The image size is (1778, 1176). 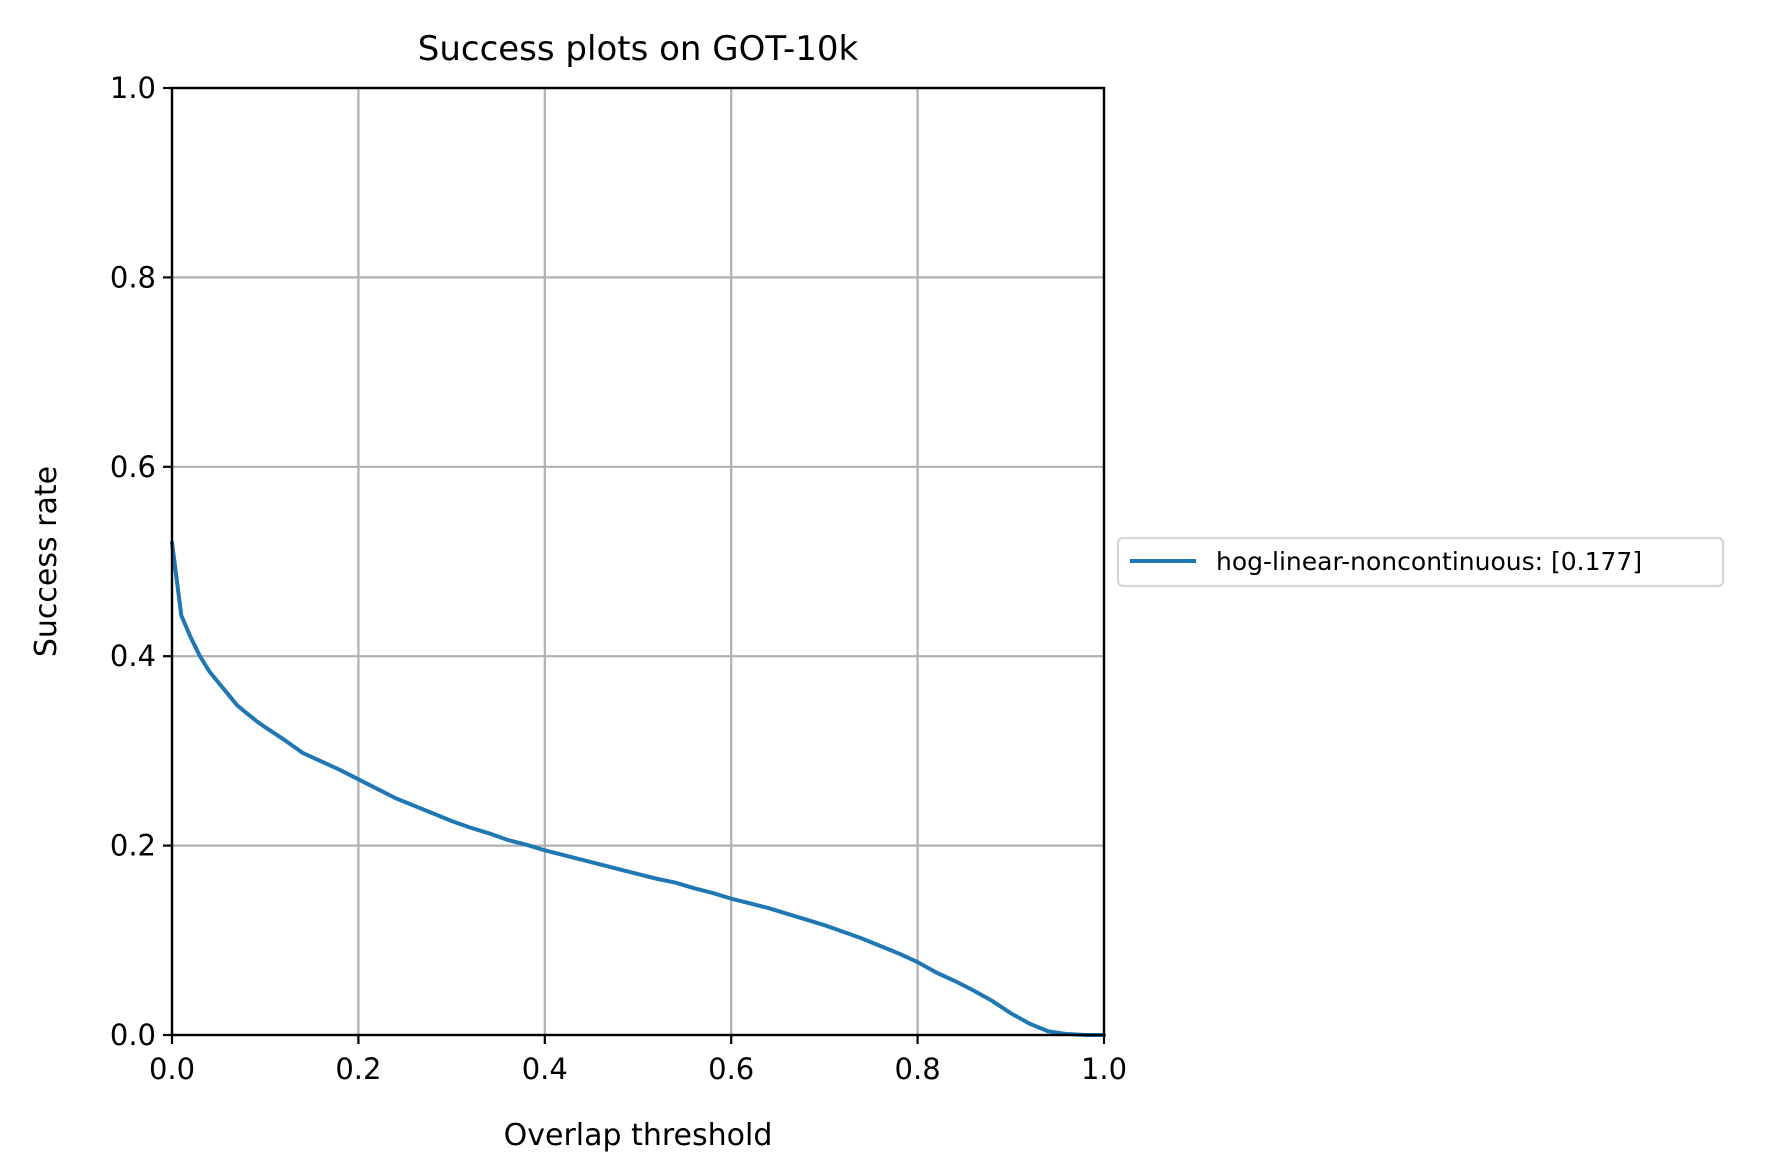 I want to click on y-axis-label: Success rate, so click(x=46, y=561).